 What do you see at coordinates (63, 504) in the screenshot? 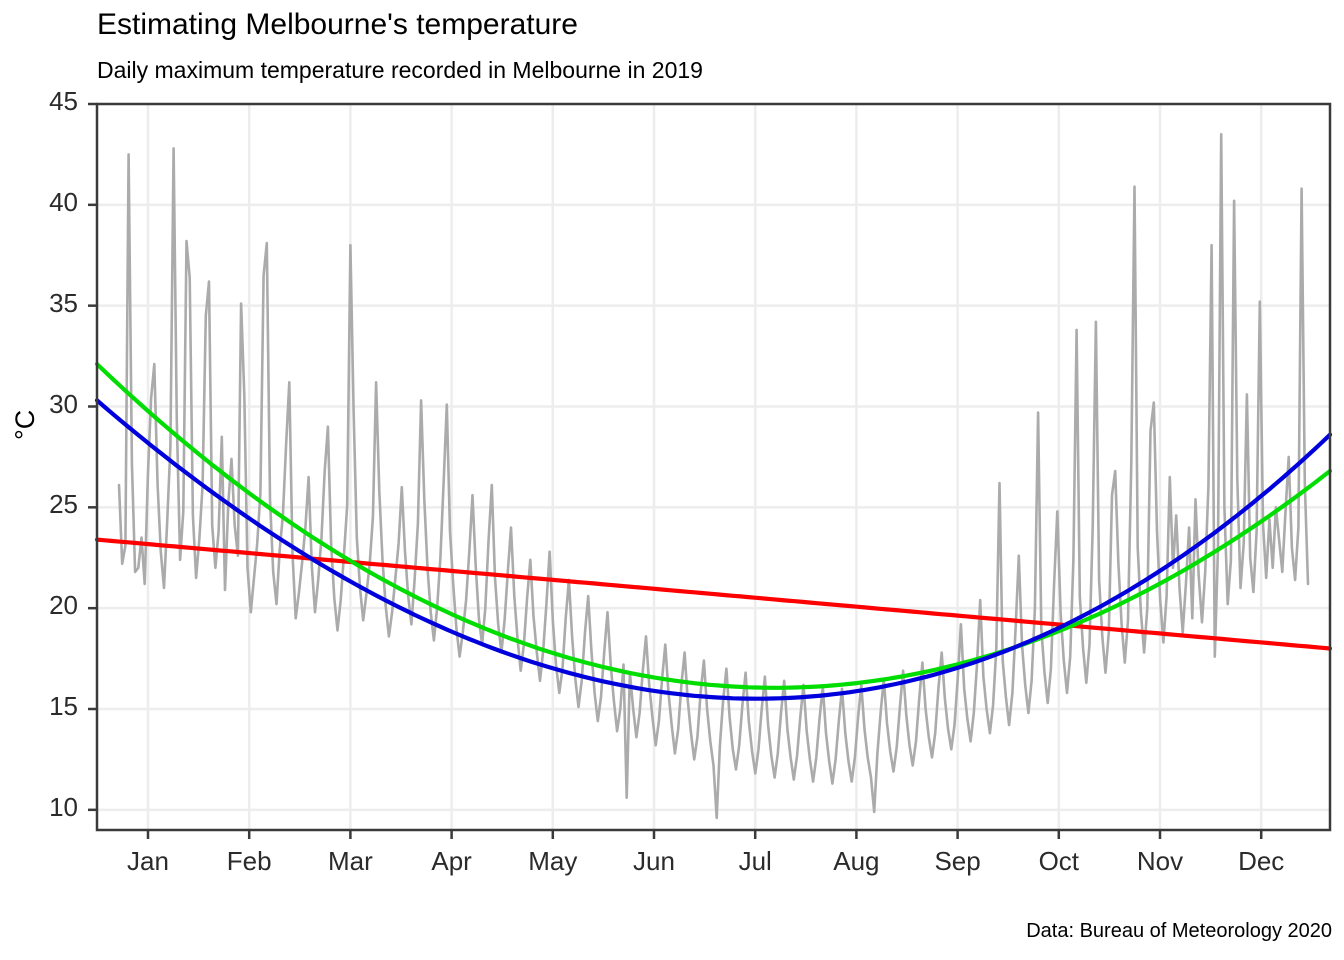
I see `y-tick-value: 25` at bounding box center [63, 504].